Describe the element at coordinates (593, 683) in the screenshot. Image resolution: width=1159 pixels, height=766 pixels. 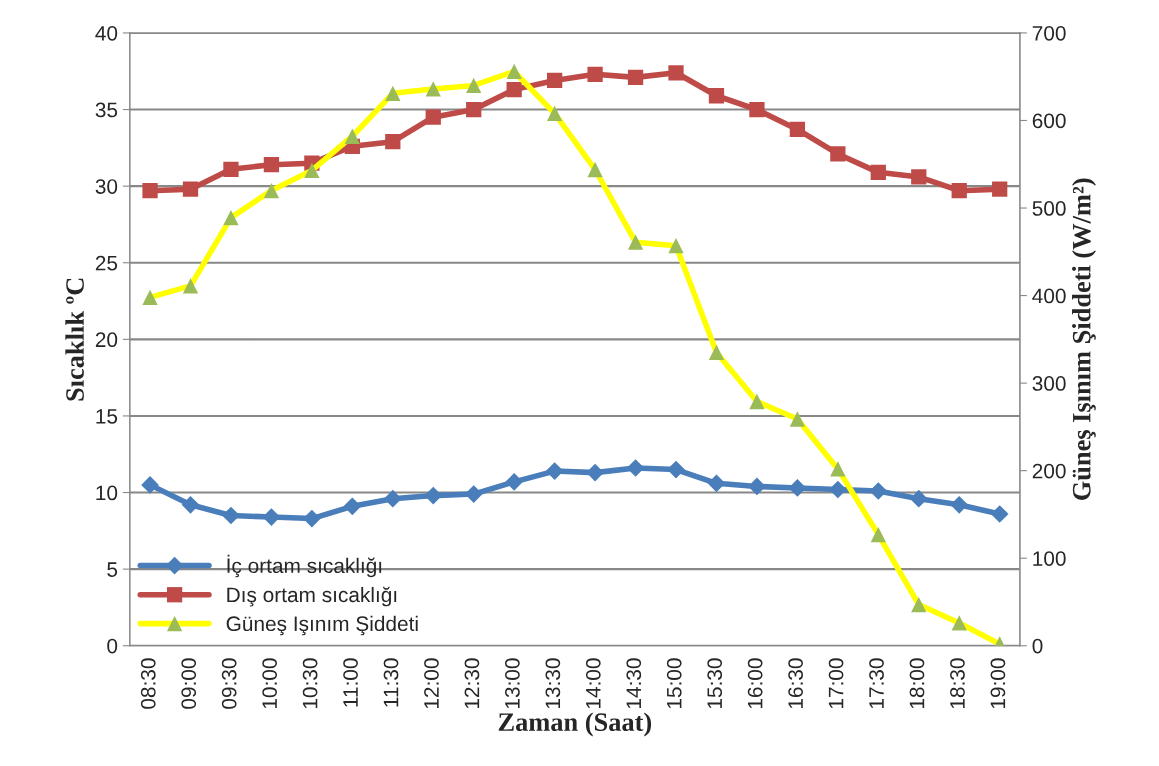
I see `x-tick-label: 14:00` at that location.